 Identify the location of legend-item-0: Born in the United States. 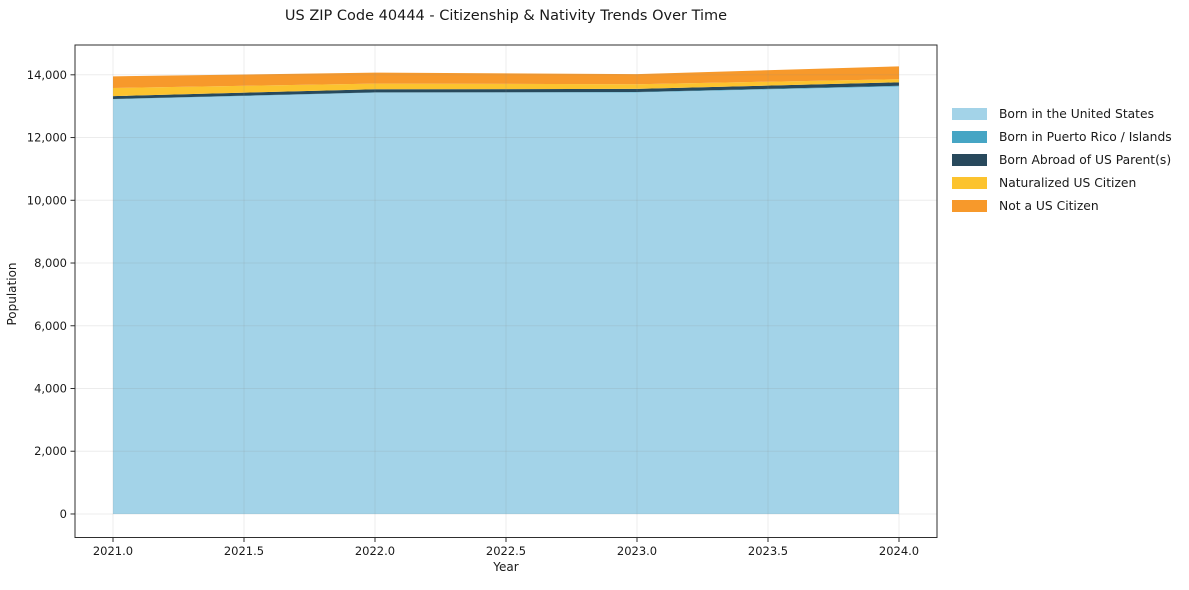
(1062, 113).